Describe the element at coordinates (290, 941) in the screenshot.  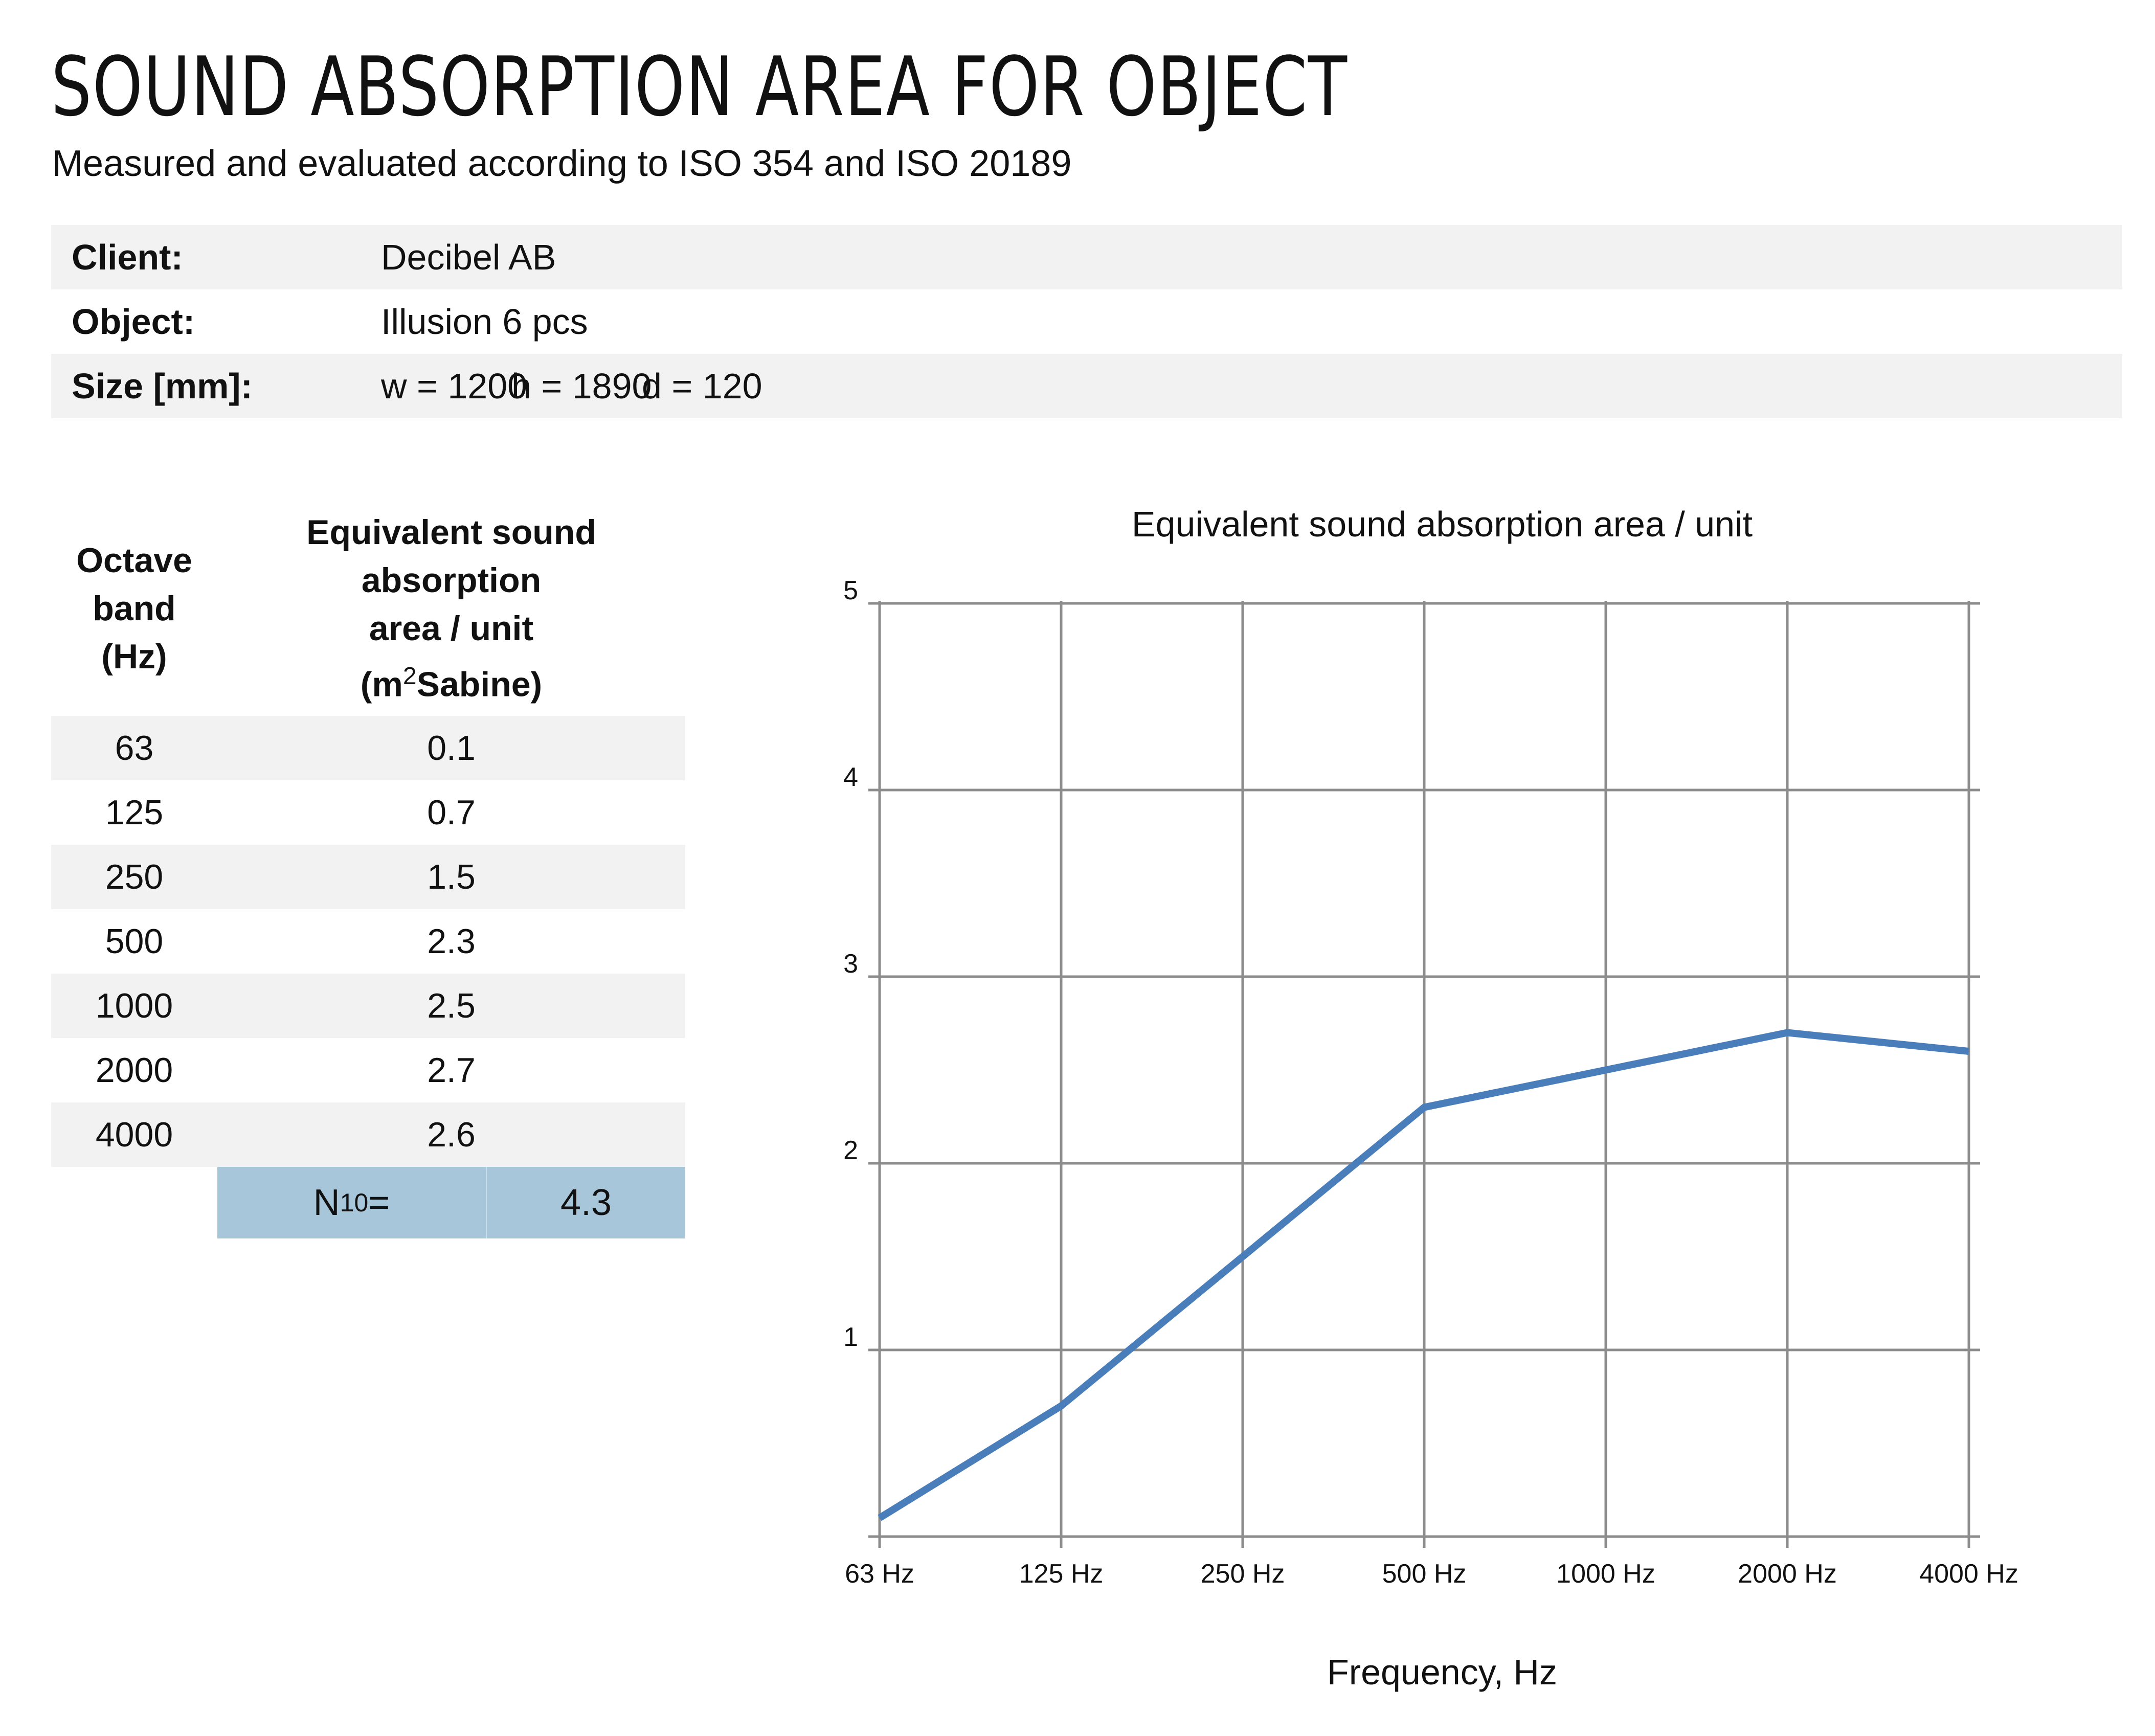
I see `table-row: 500 2.3` at that location.